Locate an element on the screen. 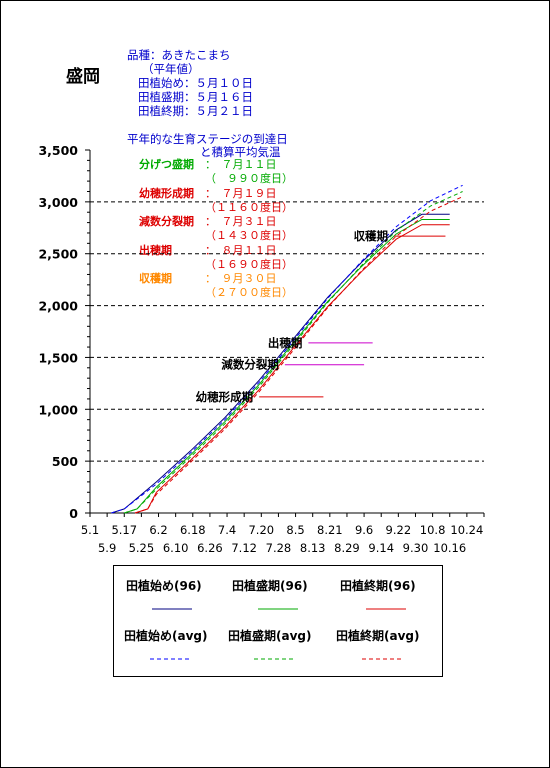  y-tick-label: 1,000 is located at coordinates (58, 409).